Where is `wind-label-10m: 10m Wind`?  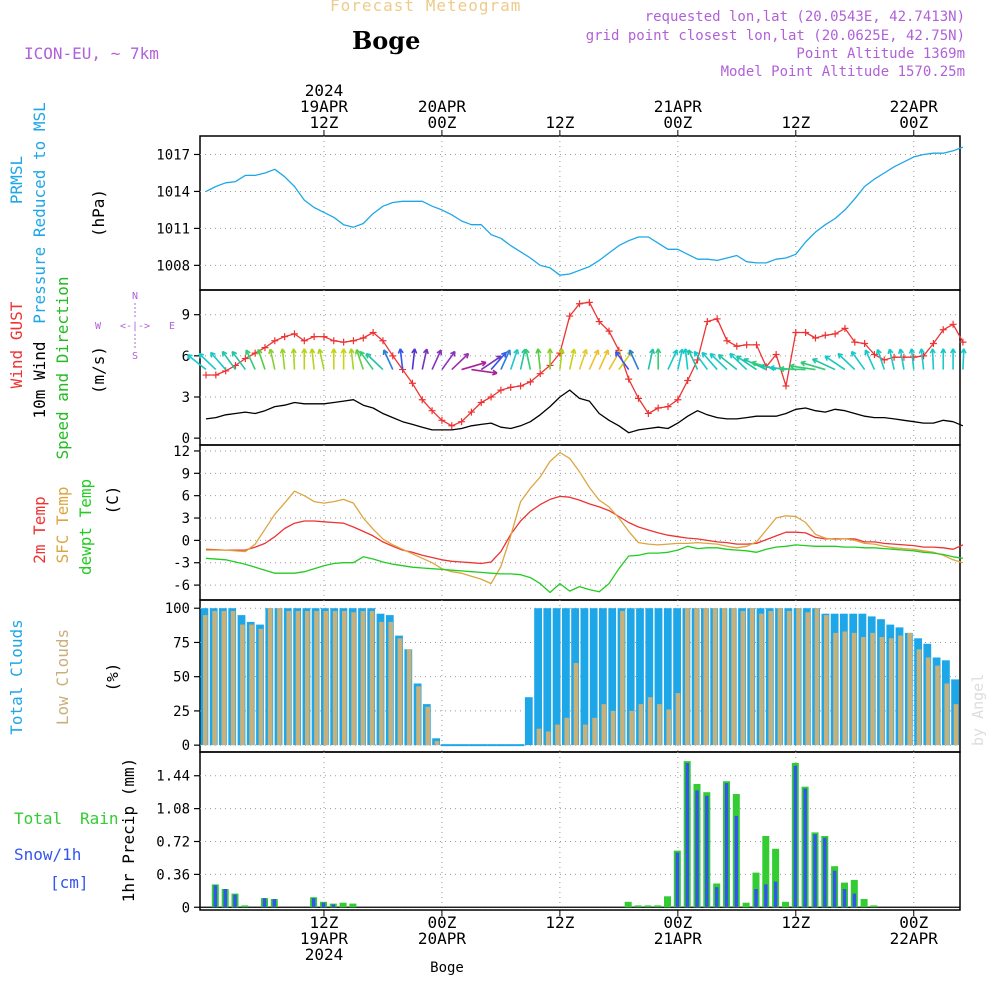
wind-label-10m: 10m Wind is located at coordinates (39, 379).